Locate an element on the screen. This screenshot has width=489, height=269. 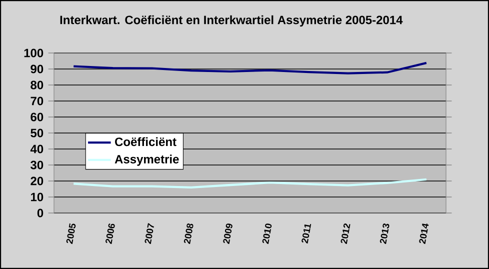
x-tick-label: 2009 is located at coordinates (227, 234).